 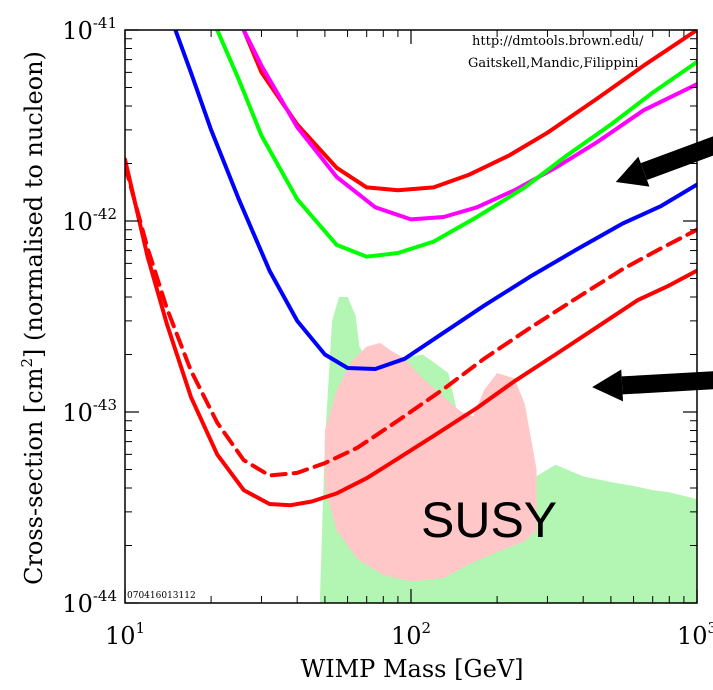 What do you see at coordinates (652, 269) in the screenshot?
I see `arrows-layer` at bounding box center [652, 269].